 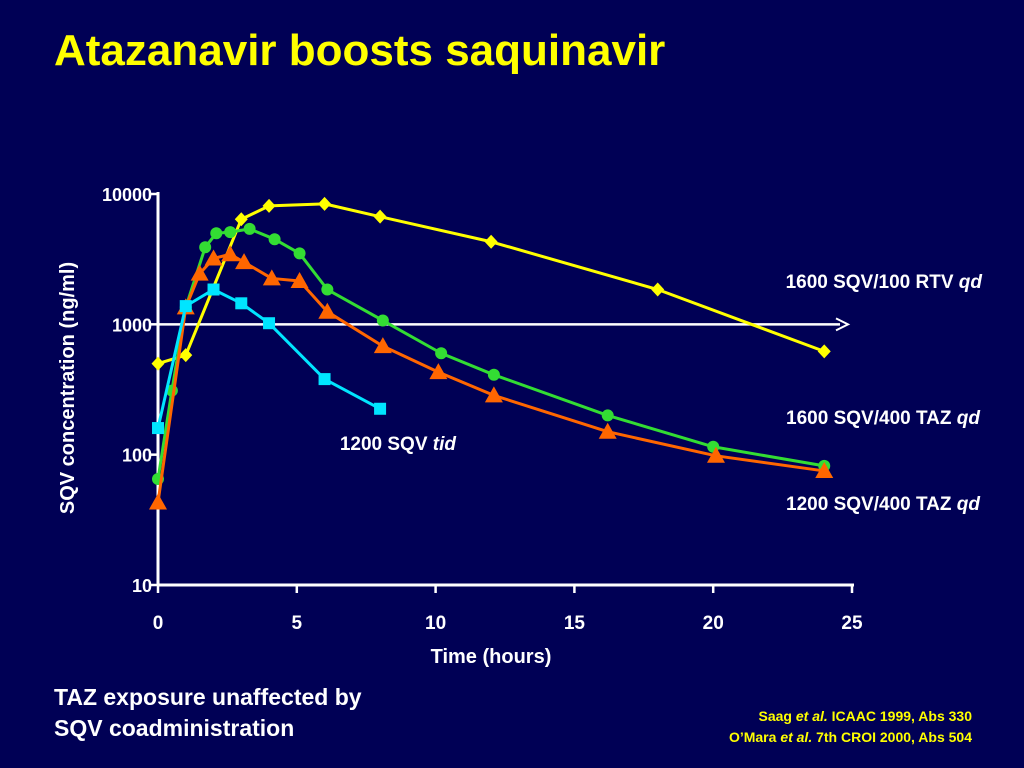 I want to click on x-tick-label: 20, so click(x=713, y=623).